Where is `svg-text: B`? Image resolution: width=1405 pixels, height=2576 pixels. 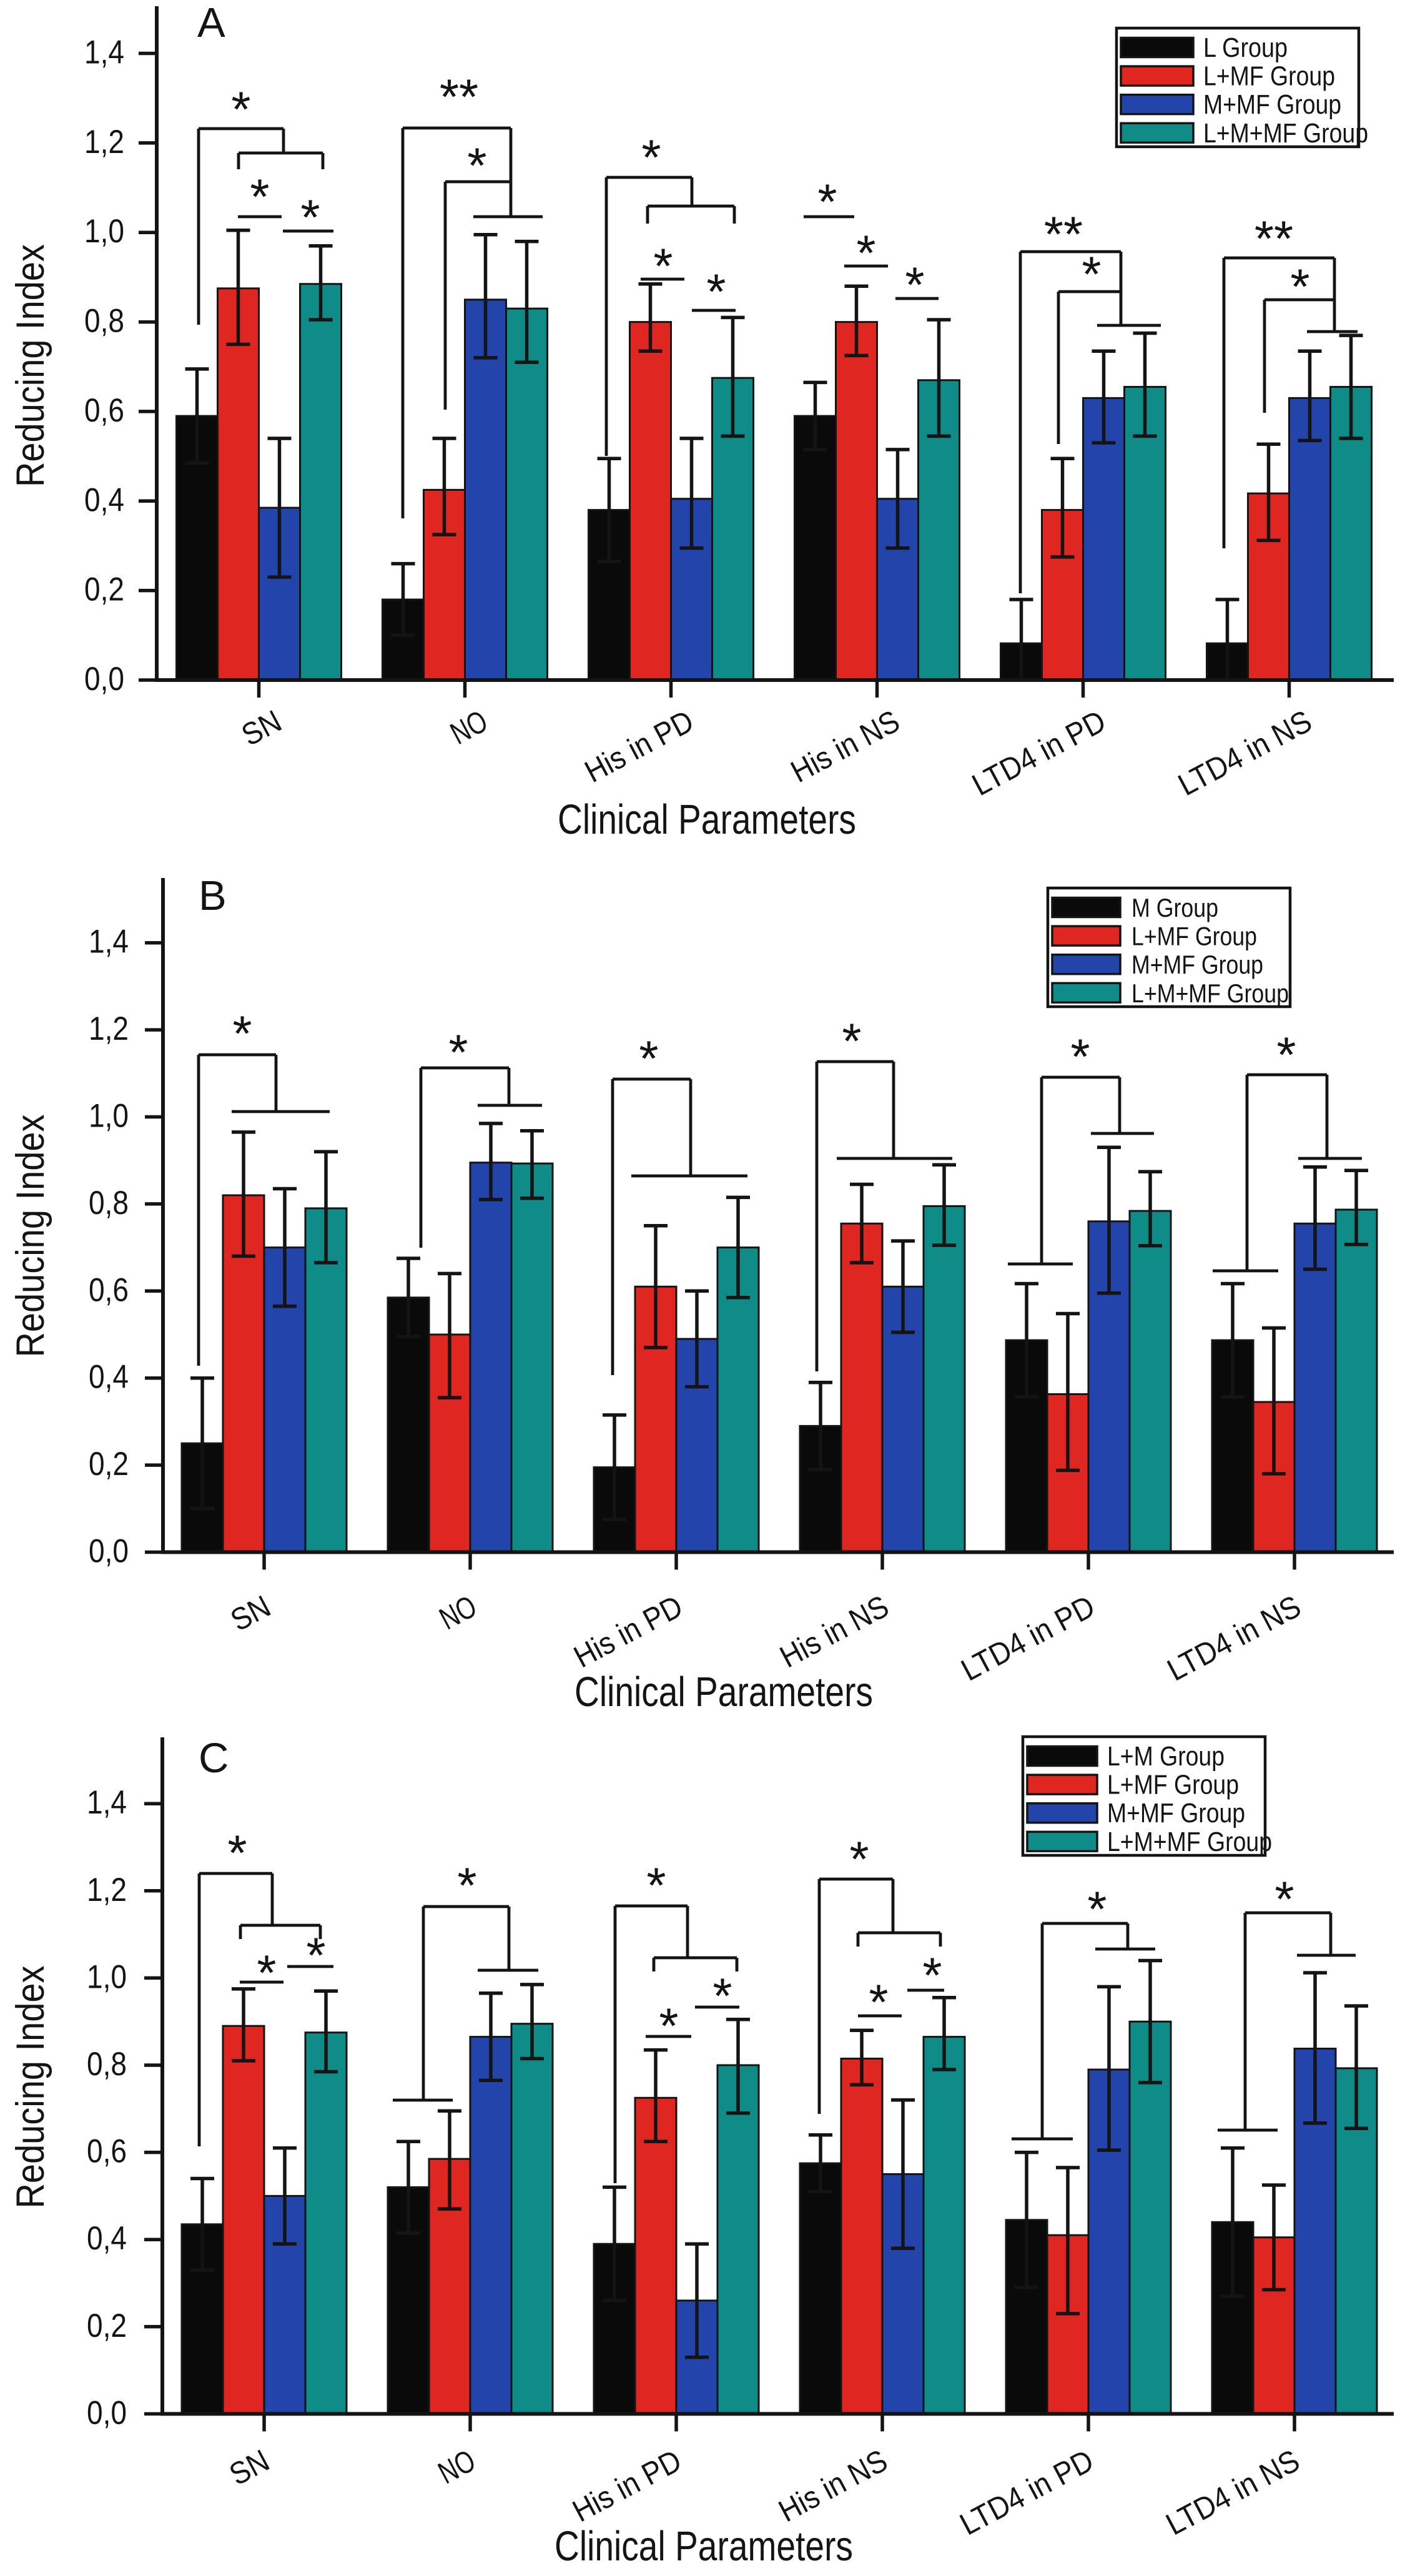 svg-text: B is located at coordinates (213, 896).